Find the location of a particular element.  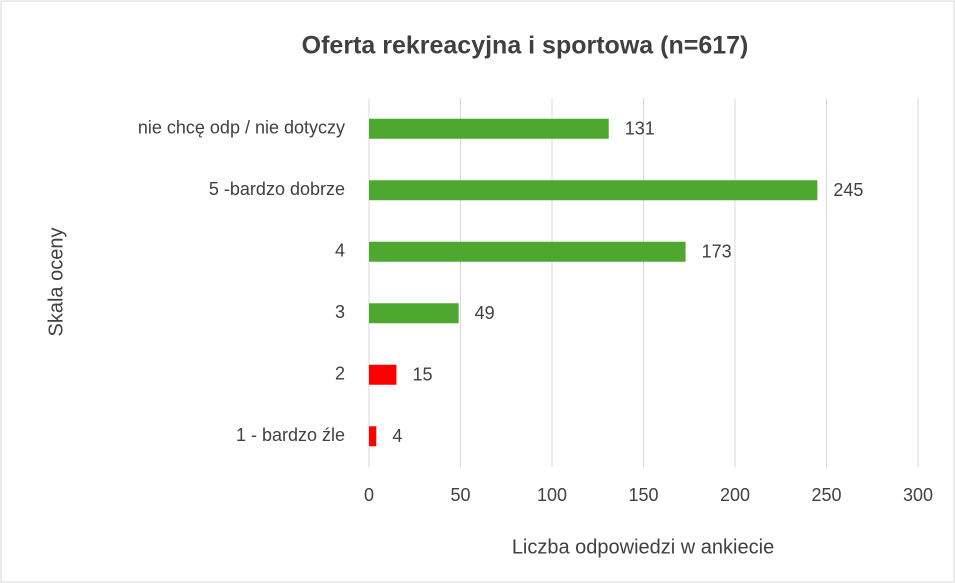

y-tick-label: 5 -bardzo dobrze is located at coordinates (277, 189).